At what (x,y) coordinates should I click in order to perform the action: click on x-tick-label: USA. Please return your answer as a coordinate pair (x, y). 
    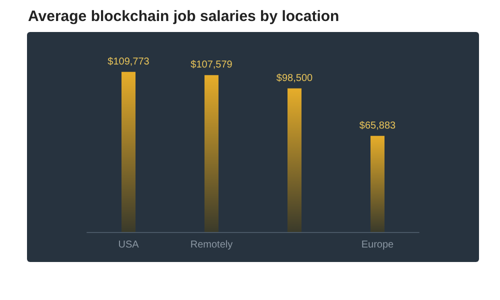
    Looking at the image, I should click on (129, 245).